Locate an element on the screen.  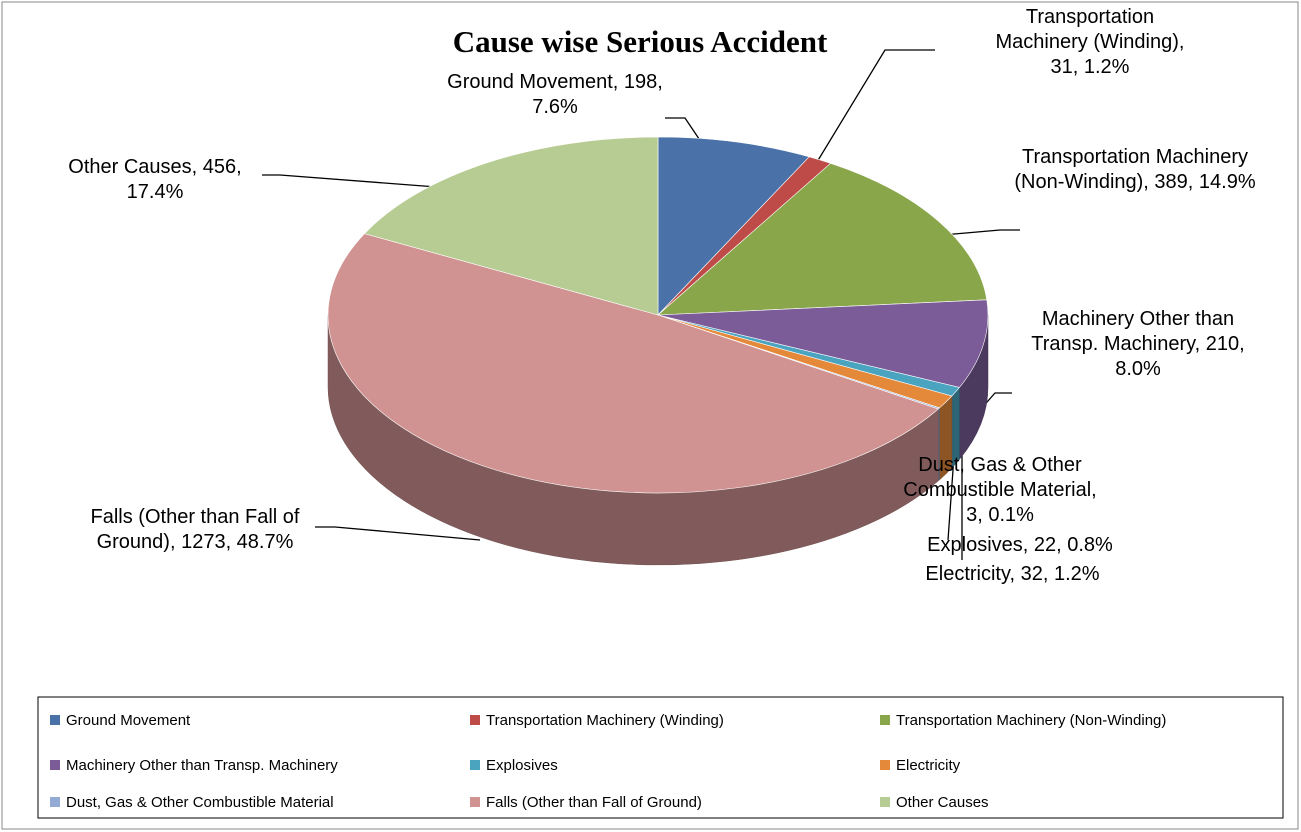
legend-label: Transportation Machinery (Winding) is located at coordinates (605, 720).